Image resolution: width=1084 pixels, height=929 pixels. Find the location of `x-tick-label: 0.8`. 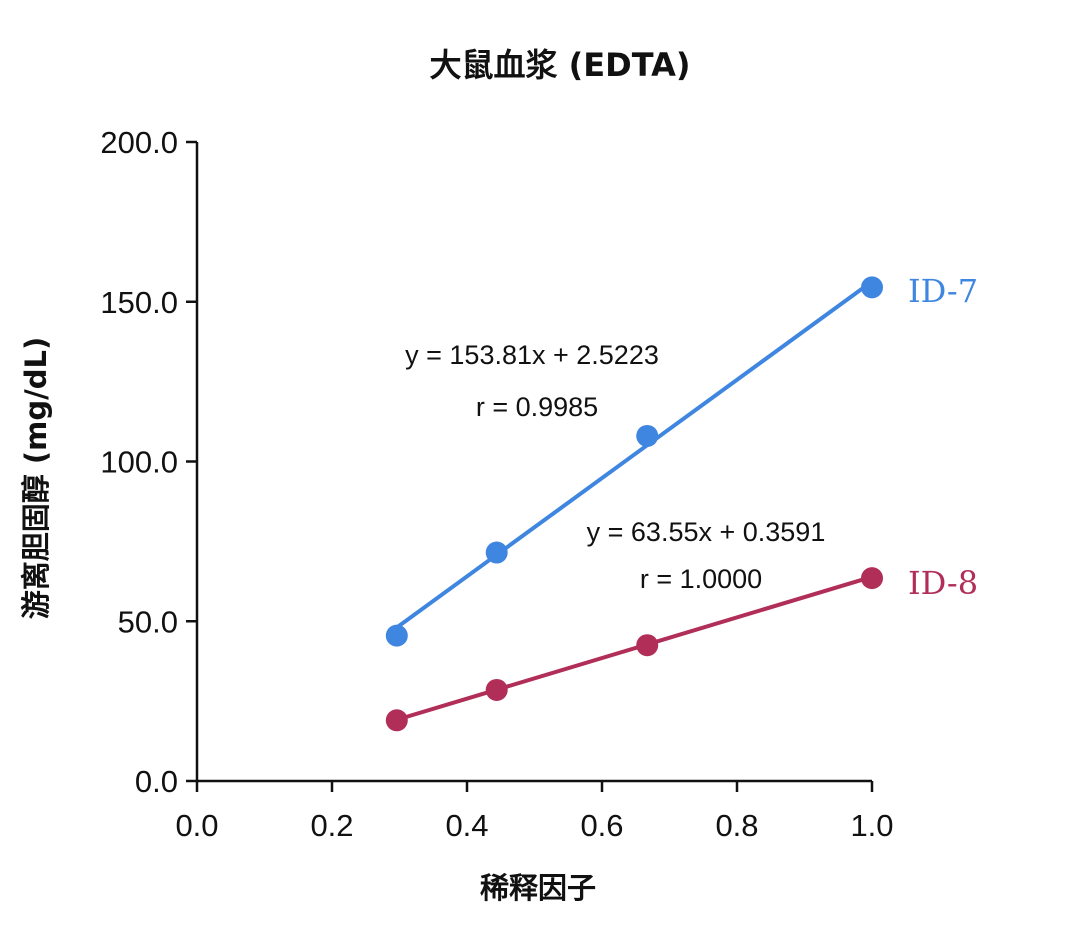

x-tick-label: 0.8 is located at coordinates (736, 825).